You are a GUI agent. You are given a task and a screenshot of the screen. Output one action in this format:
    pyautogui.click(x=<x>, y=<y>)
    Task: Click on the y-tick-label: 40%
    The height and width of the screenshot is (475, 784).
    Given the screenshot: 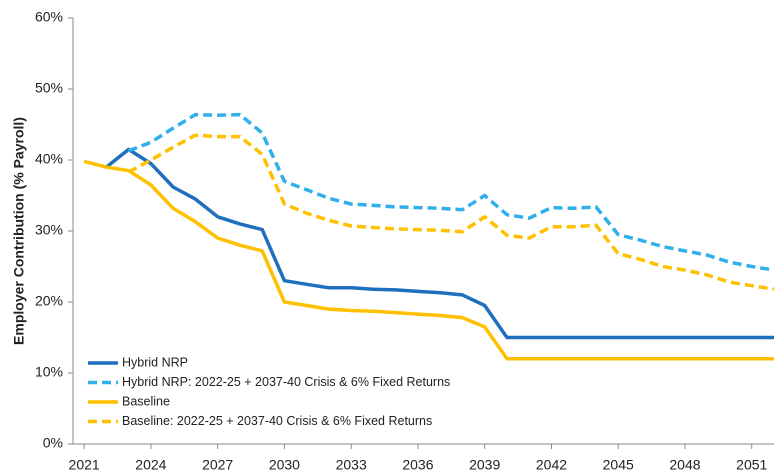 What is the action you would take?
    pyautogui.click(x=49, y=159)
    